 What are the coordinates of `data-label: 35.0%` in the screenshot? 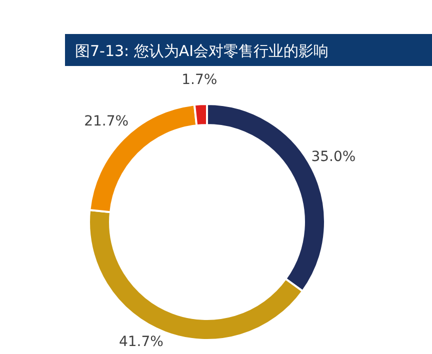 It's located at (333, 157).